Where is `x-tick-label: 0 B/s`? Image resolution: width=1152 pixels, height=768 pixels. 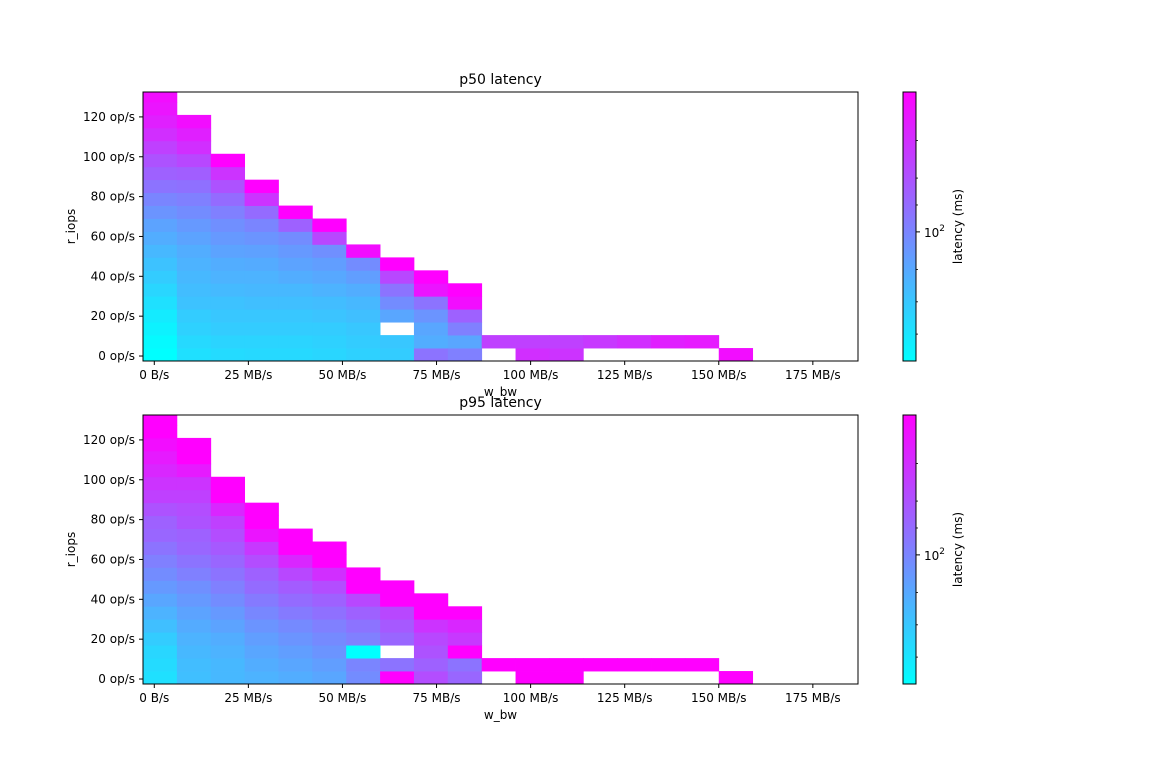 x-tick-label: 0 B/s is located at coordinates (154, 698).